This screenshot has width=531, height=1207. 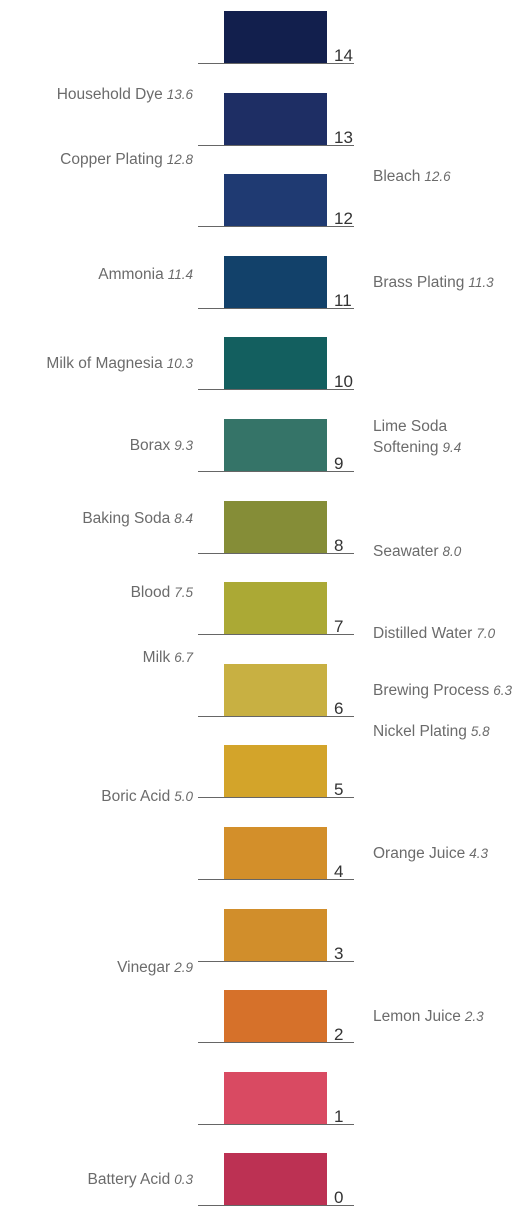 I want to click on substance-label: Vinegar 2.9, so click(x=155, y=968).